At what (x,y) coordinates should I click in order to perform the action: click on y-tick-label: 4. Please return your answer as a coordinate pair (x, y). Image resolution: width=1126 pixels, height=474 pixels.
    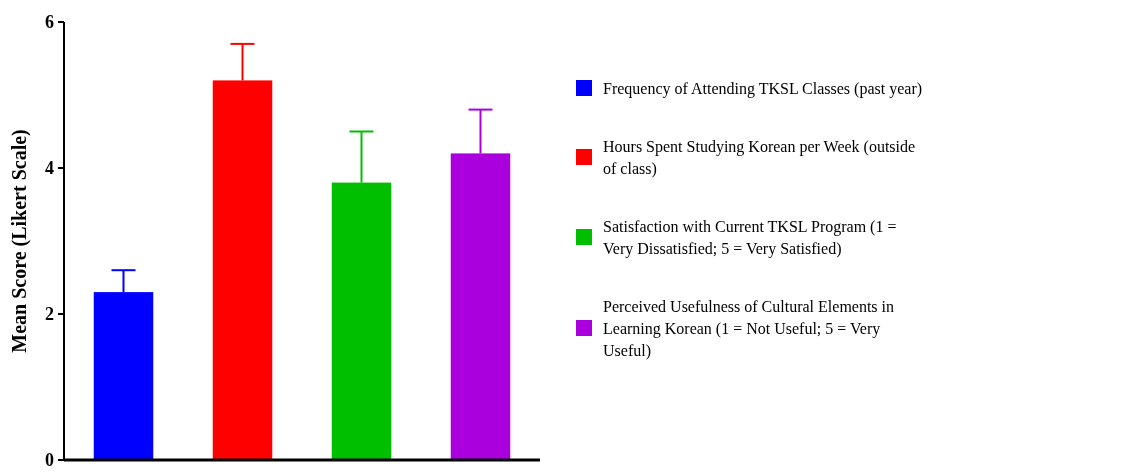
    Looking at the image, I should click on (49, 168).